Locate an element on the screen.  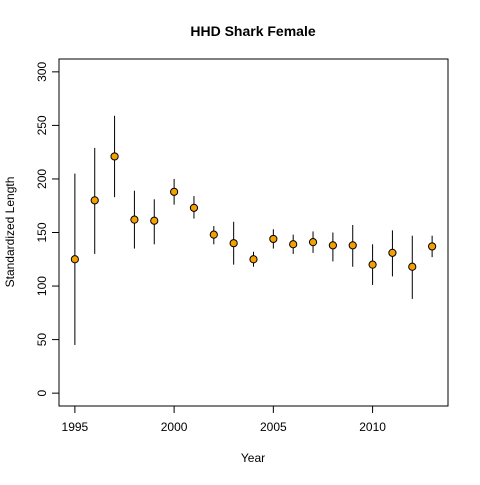
x-axis-label: Year is located at coordinates (253, 458).